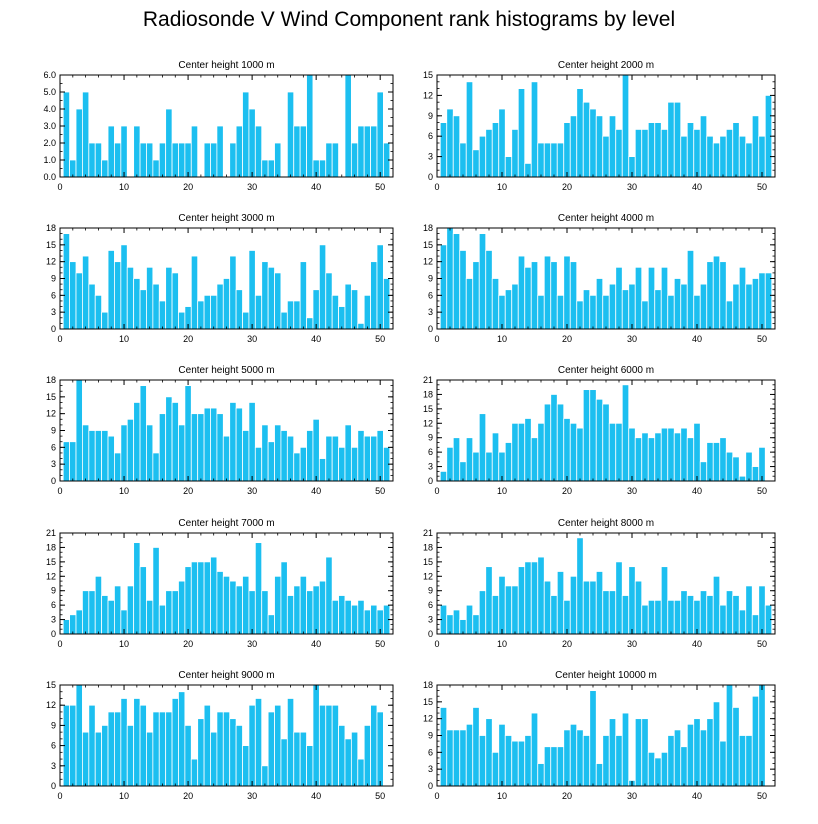 The width and height of the screenshot is (818, 824). Describe the element at coordinates (53, 464) in the screenshot. I see `y-tick-label: 3` at that location.